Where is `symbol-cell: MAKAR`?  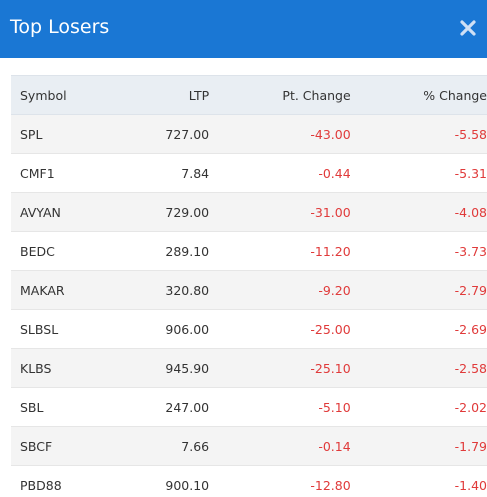 symbol-cell: MAKAR is located at coordinates (66, 290).